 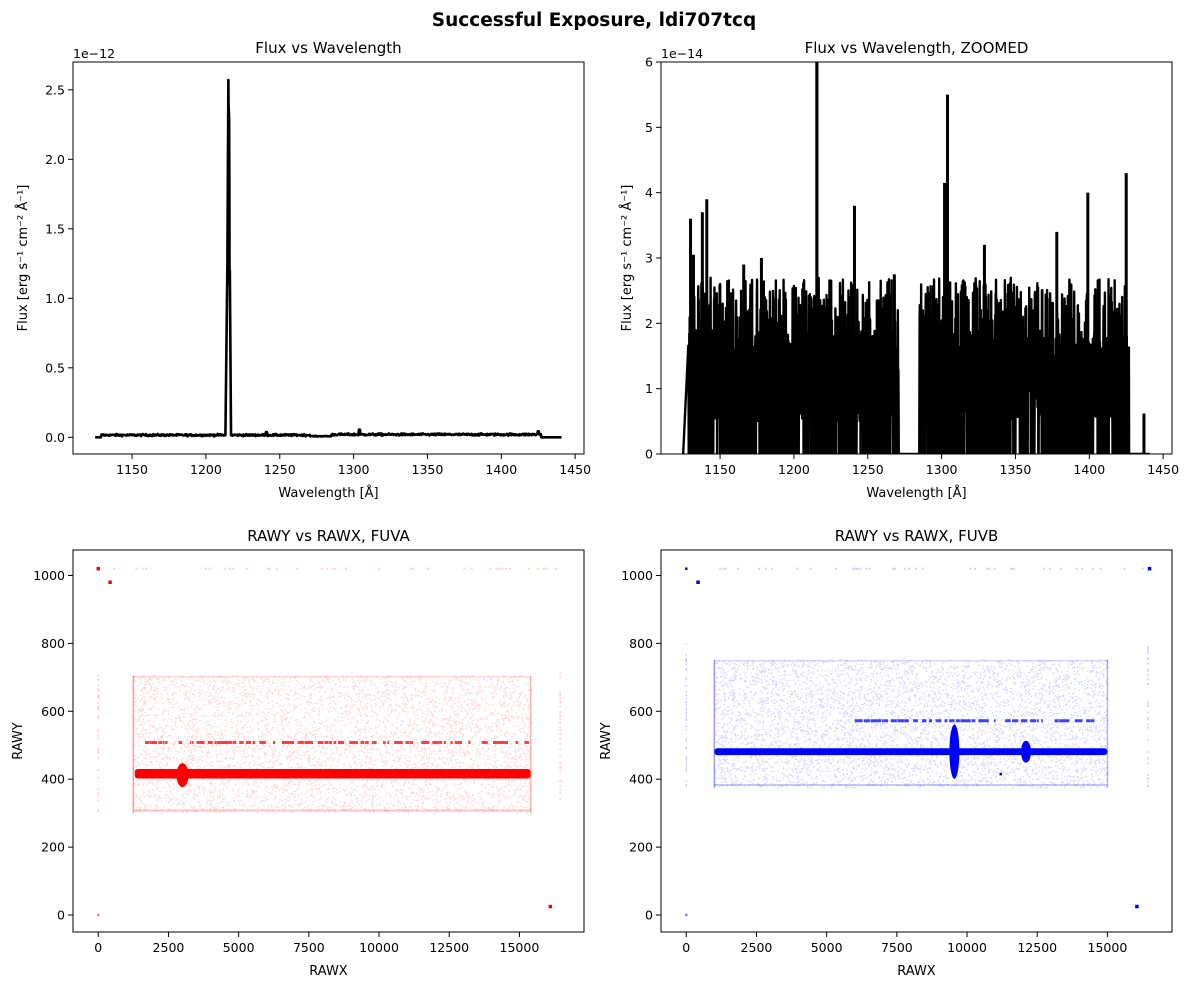 I want to click on y-tick-label-7: 6, so click(x=649, y=62).